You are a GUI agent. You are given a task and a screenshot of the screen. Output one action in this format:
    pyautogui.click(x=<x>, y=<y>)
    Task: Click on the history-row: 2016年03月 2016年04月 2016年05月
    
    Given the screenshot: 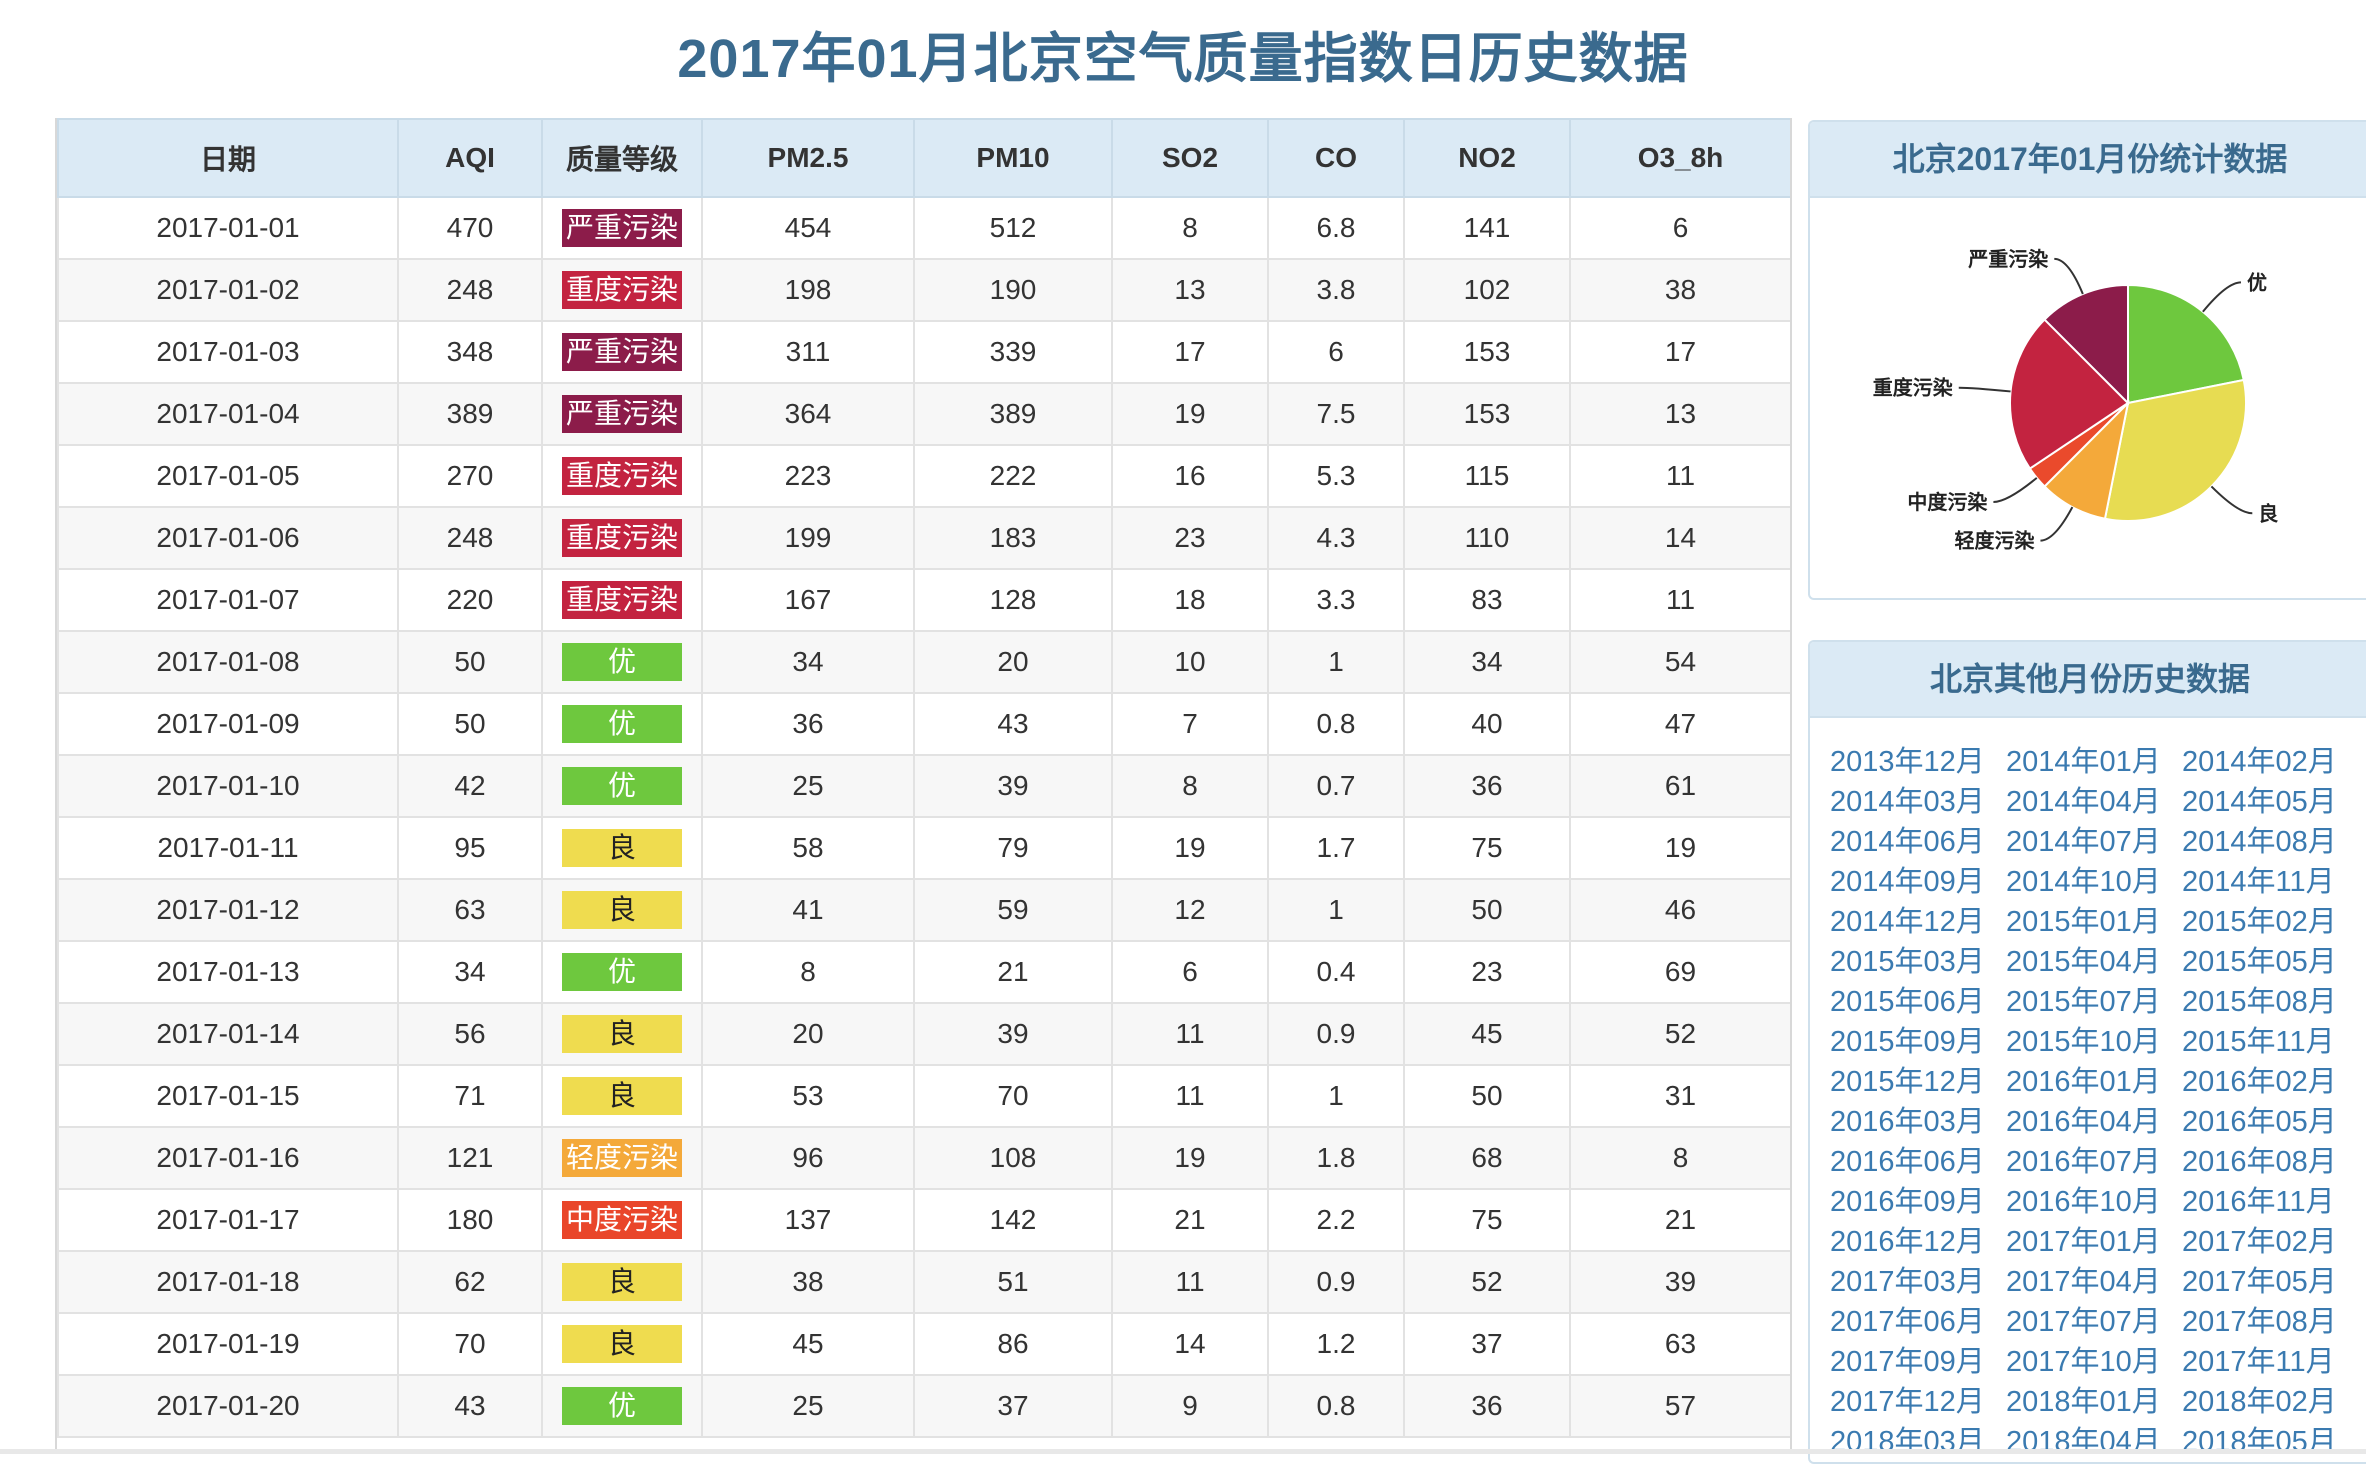 What is the action you would take?
    pyautogui.click(x=2098, y=1122)
    